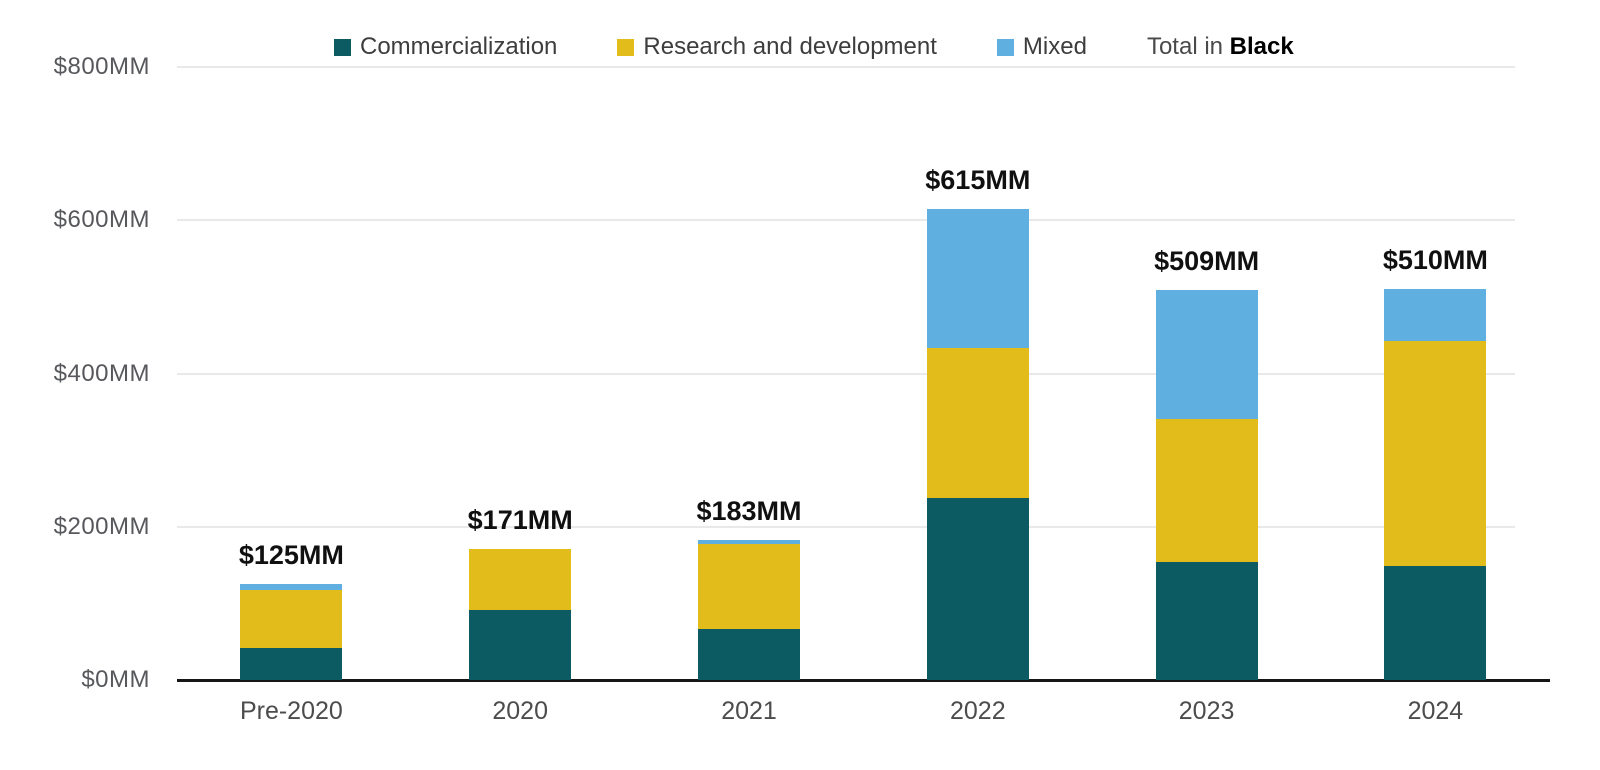 The image size is (1600, 770). I want to click on x-axis-label-pre-2020: Pre-2020, so click(291, 711).